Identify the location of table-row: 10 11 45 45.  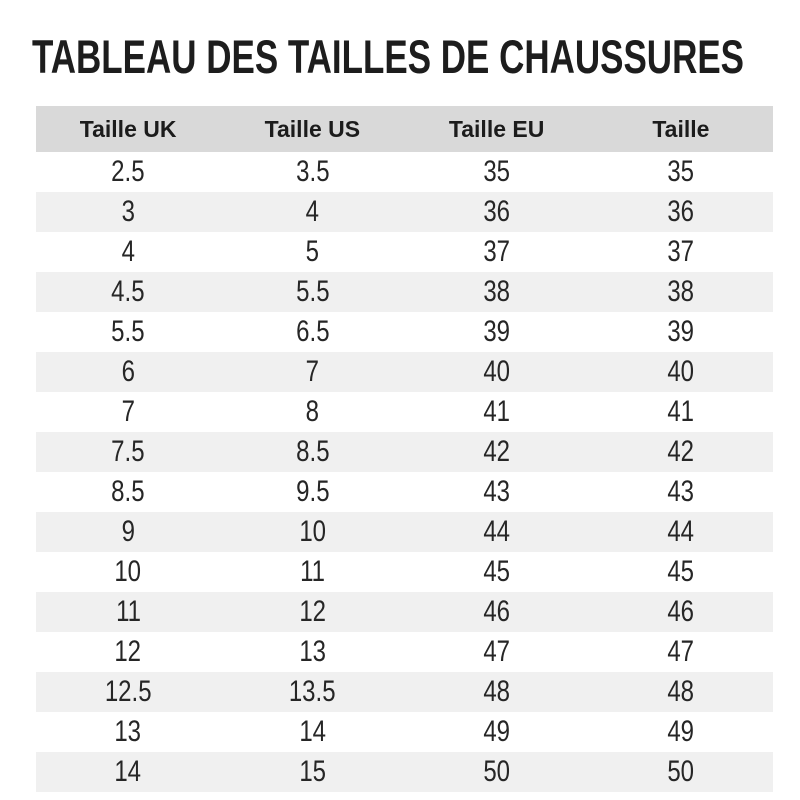
(404, 572).